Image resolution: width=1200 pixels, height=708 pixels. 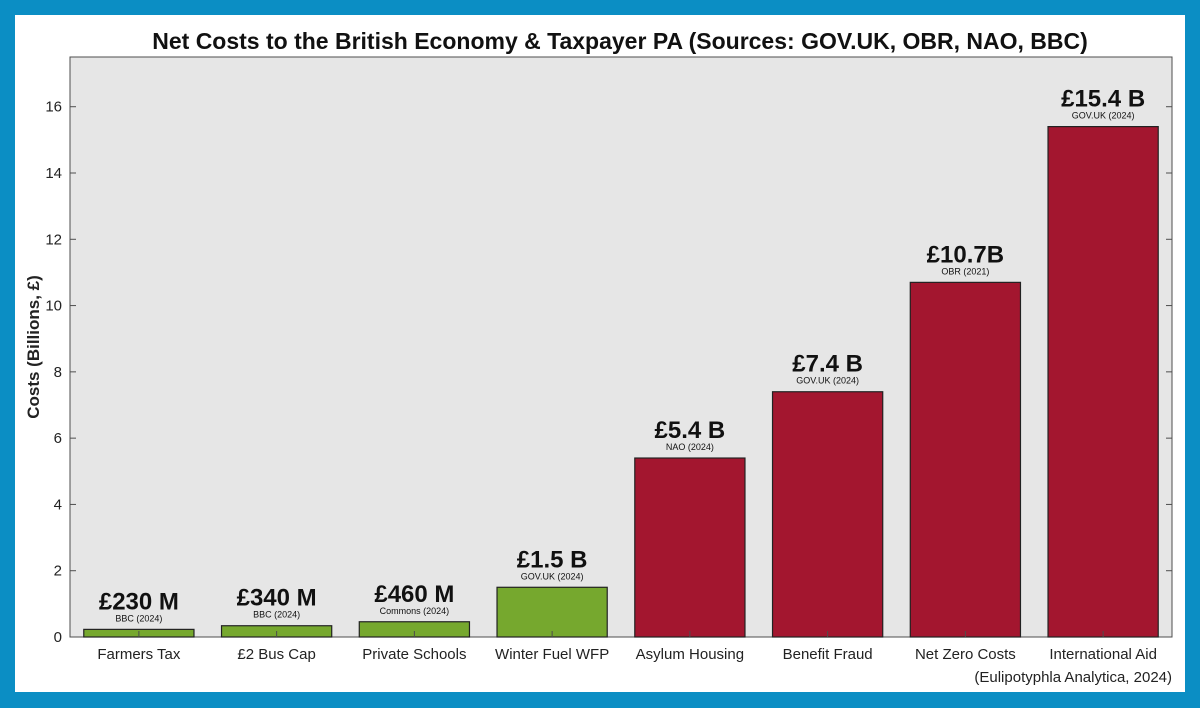 What do you see at coordinates (277, 598) in the screenshot?
I see `bar-value-label: £340 M` at bounding box center [277, 598].